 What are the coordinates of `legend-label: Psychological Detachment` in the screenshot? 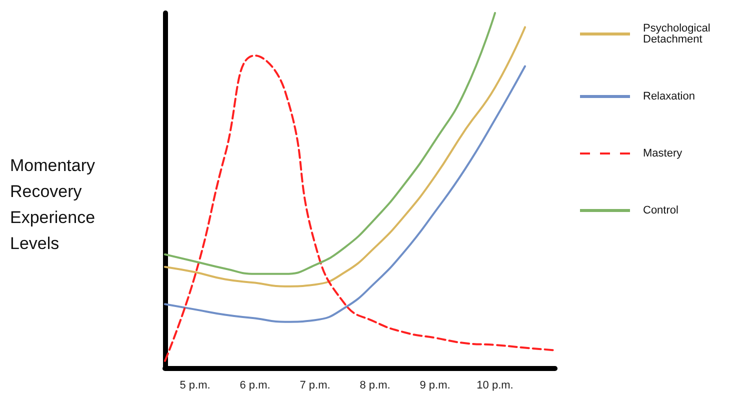 It's located at (678, 34).